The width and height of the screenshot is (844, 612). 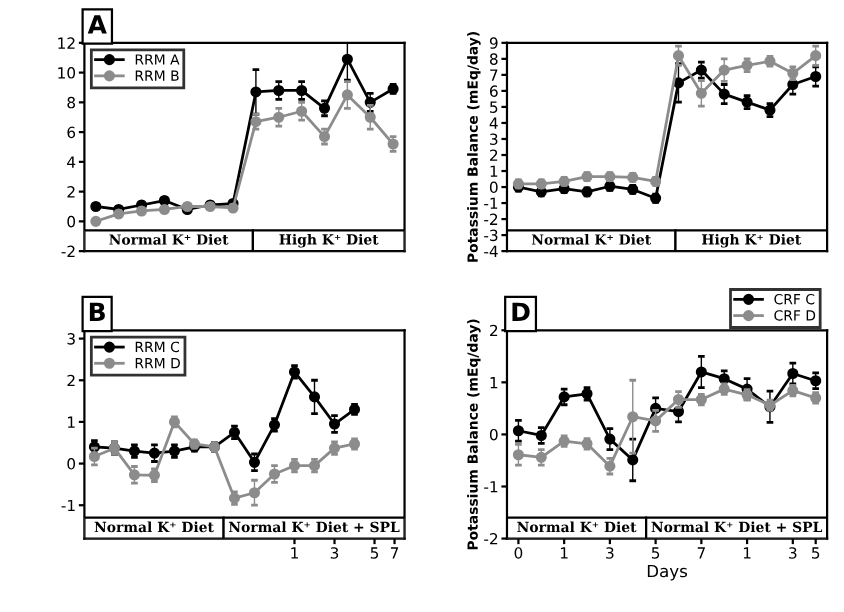 I want to click on chart-title: A, so click(x=97, y=24).